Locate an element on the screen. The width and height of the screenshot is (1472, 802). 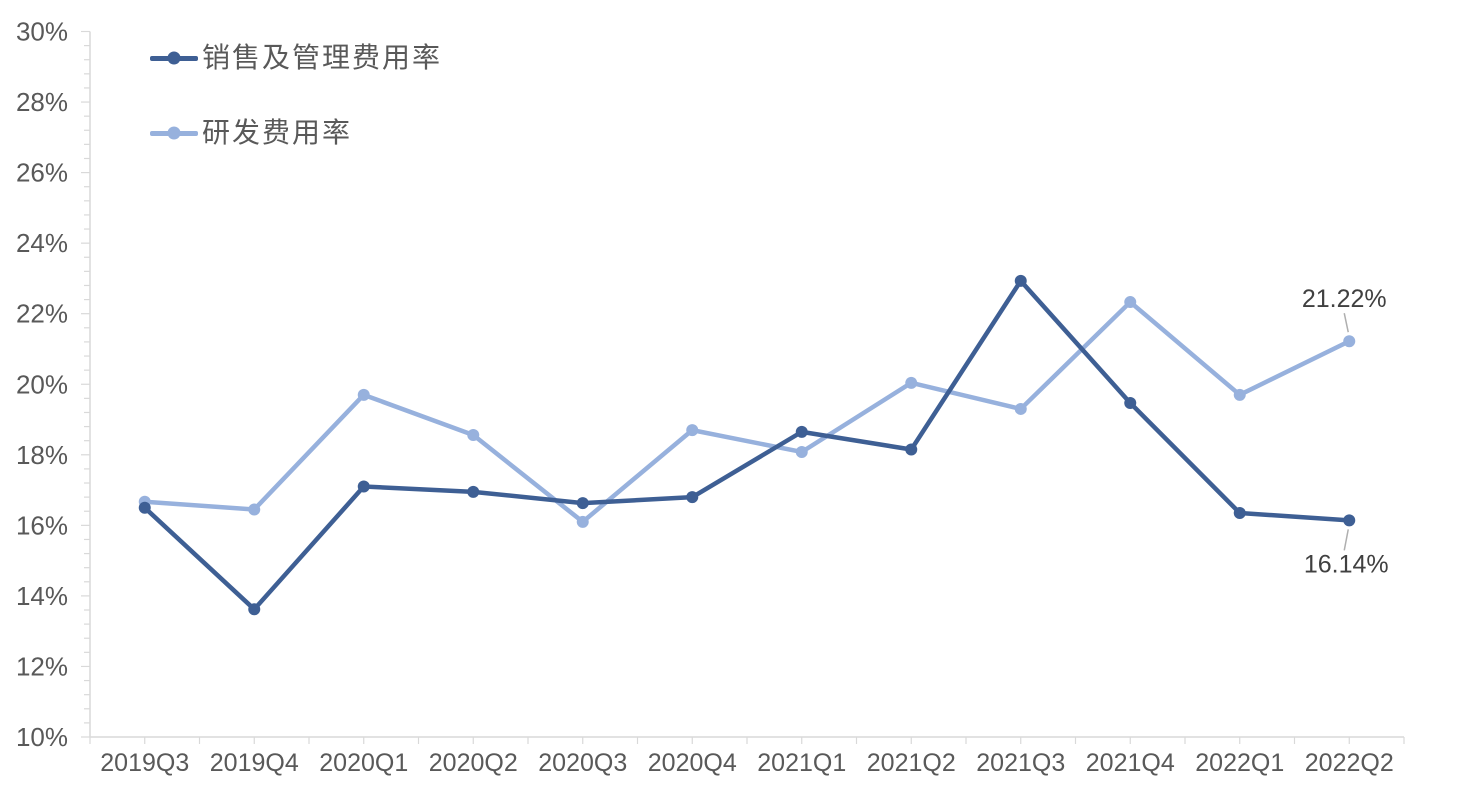
x-axis-label: 2021Q3 is located at coordinates (1020, 763).